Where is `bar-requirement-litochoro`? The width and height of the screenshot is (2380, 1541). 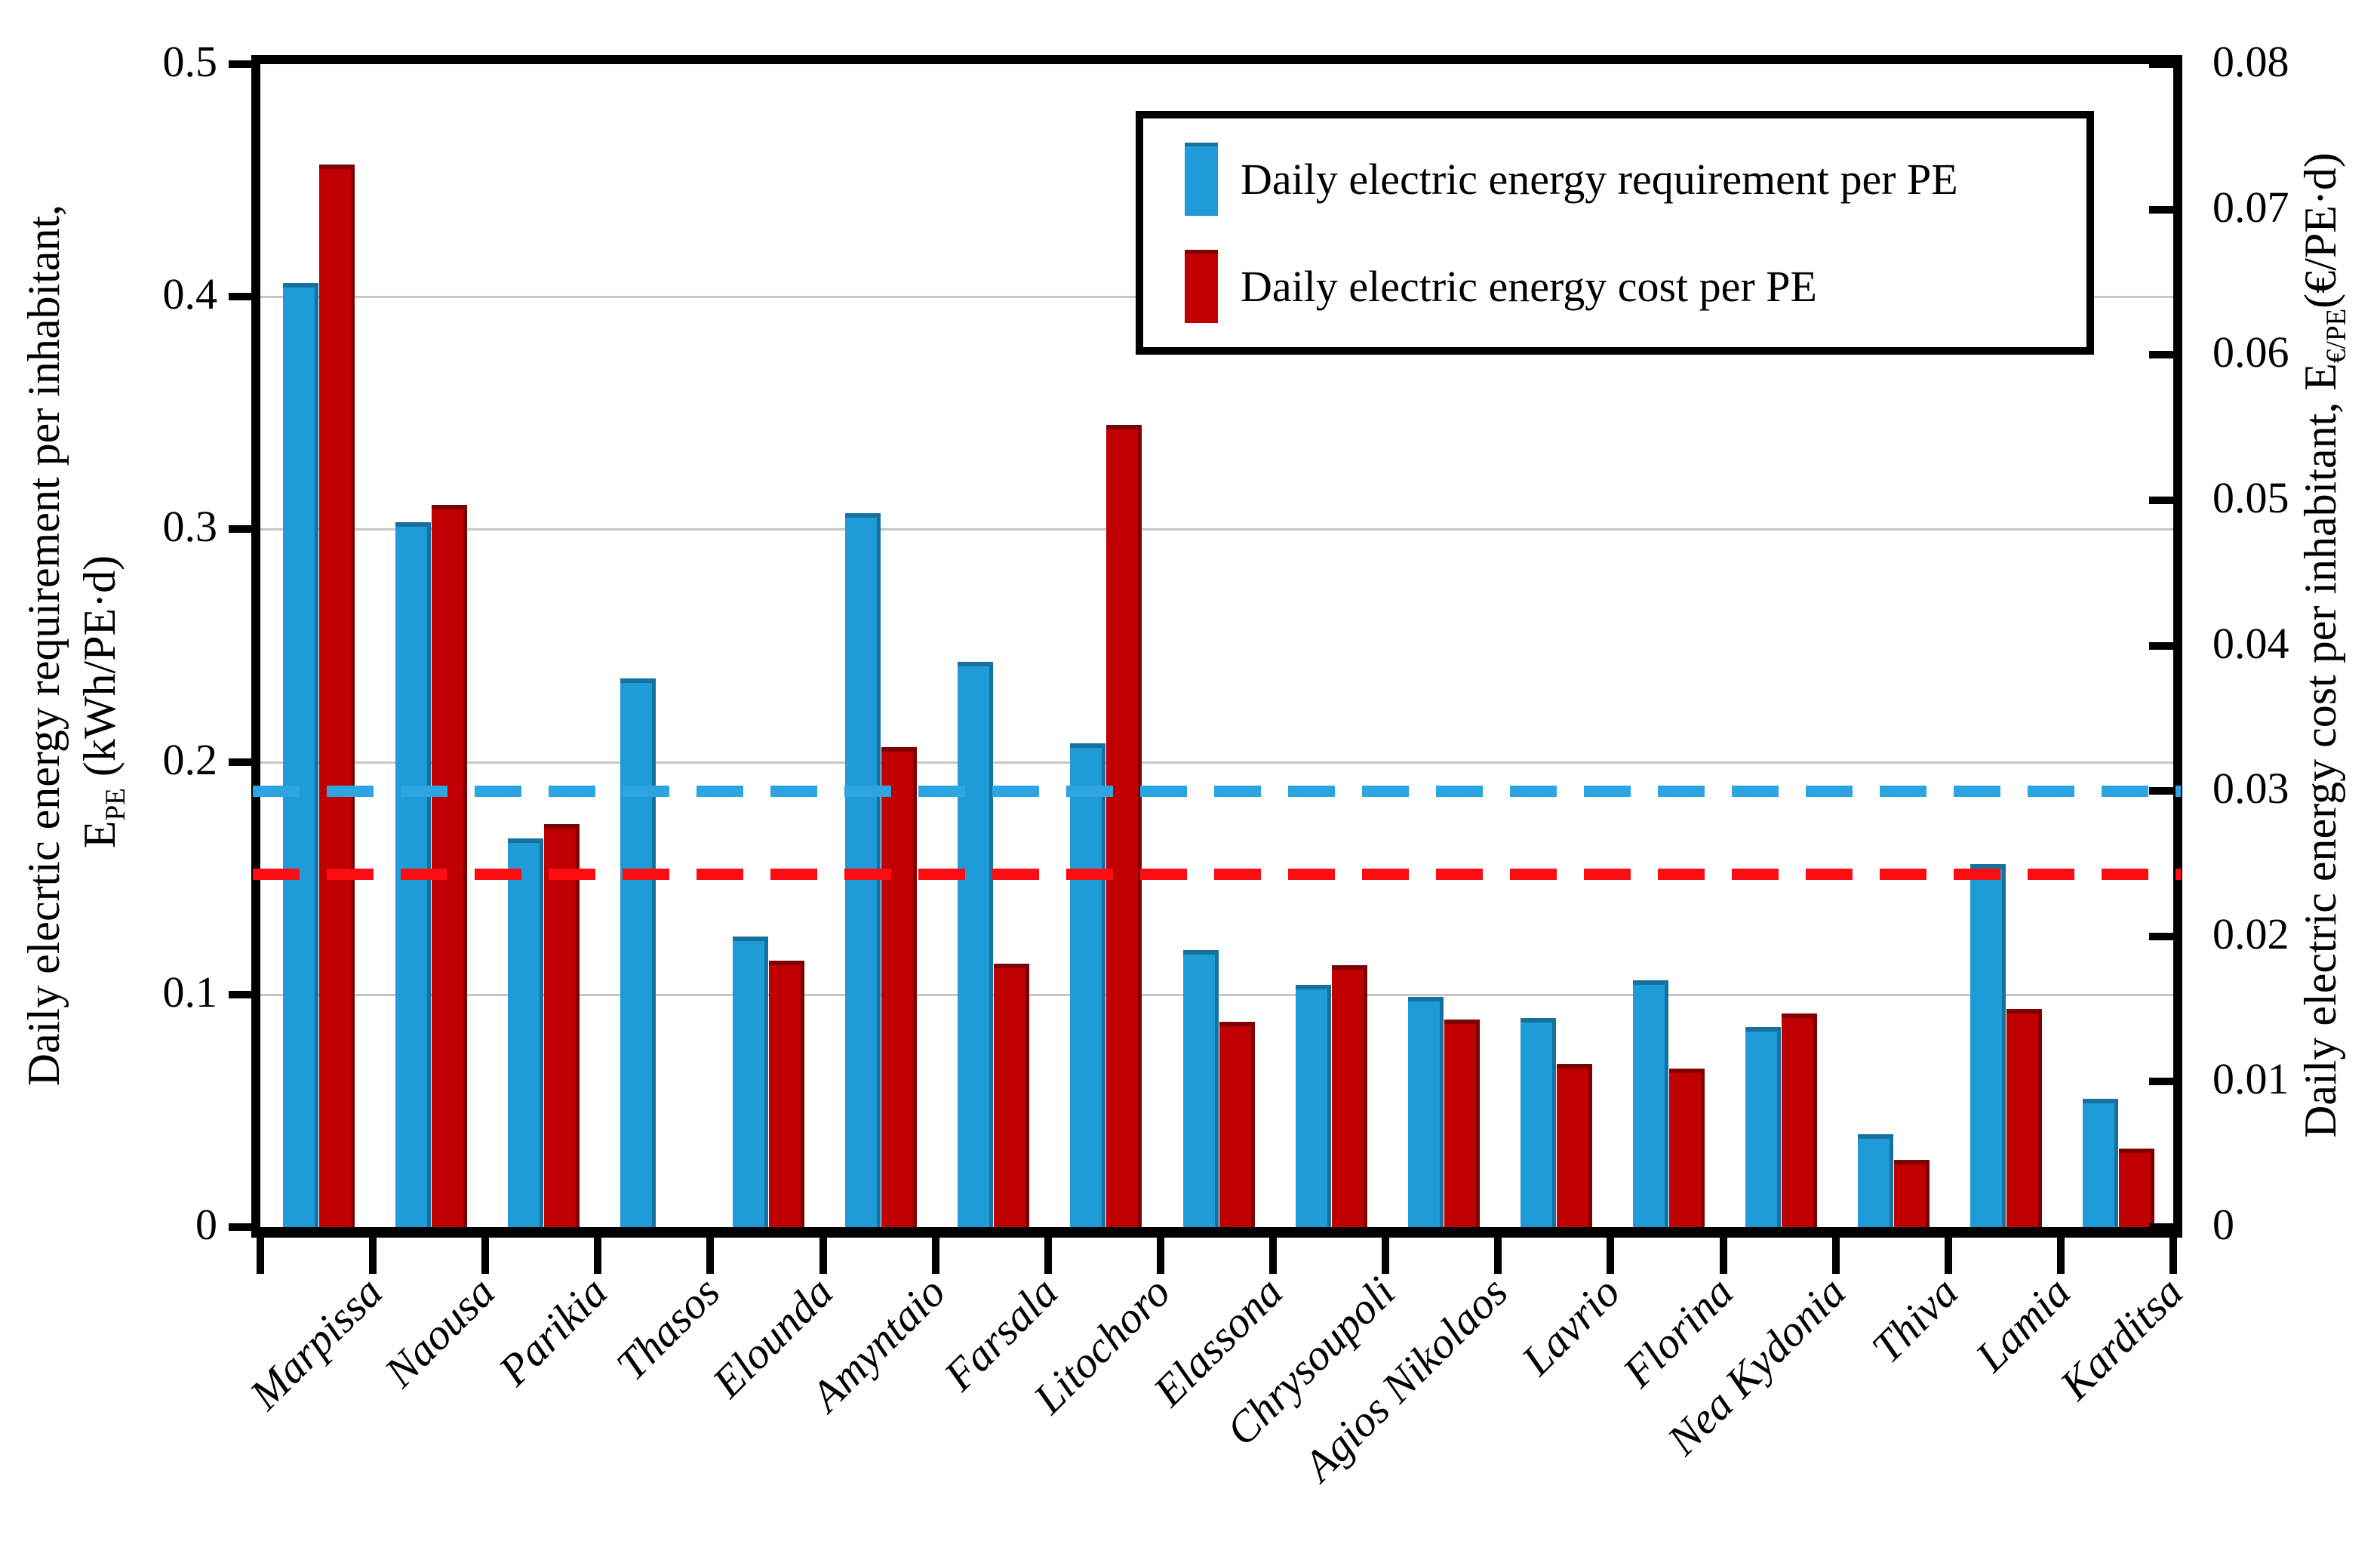 bar-requirement-litochoro is located at coordinates (1088, 985).